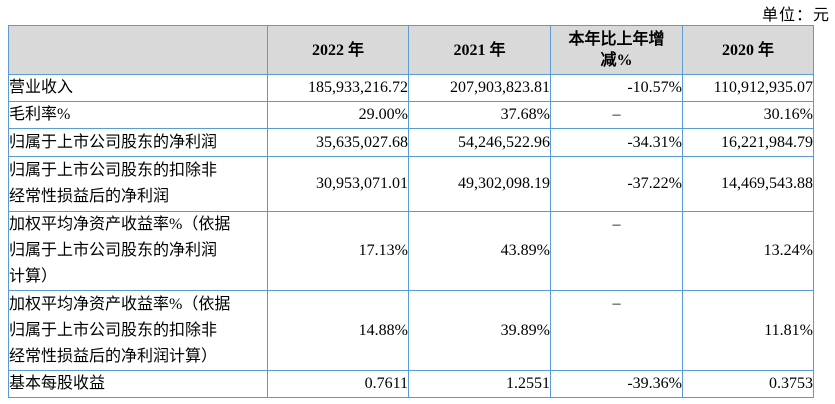 The height and width of the screenshot is (404, 835). Describe the element at coordinates (138, 142) in the screenshot. I see `row-label: 归属于上市公司股东的净利润` at that location.